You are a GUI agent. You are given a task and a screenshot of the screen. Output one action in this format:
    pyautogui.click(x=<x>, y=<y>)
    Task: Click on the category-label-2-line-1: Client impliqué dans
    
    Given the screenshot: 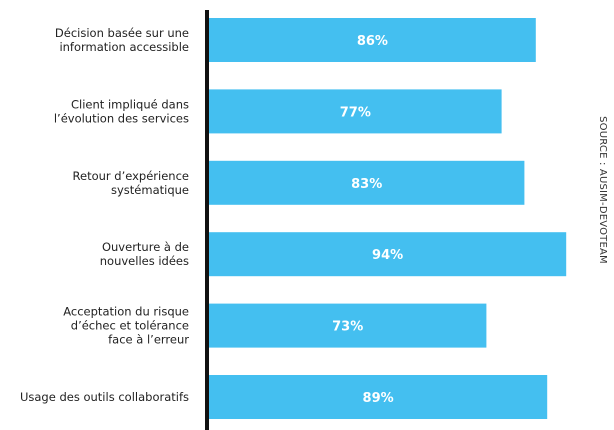 What is the action you would take?
    pyautogui.click(x=130, y=104)
    